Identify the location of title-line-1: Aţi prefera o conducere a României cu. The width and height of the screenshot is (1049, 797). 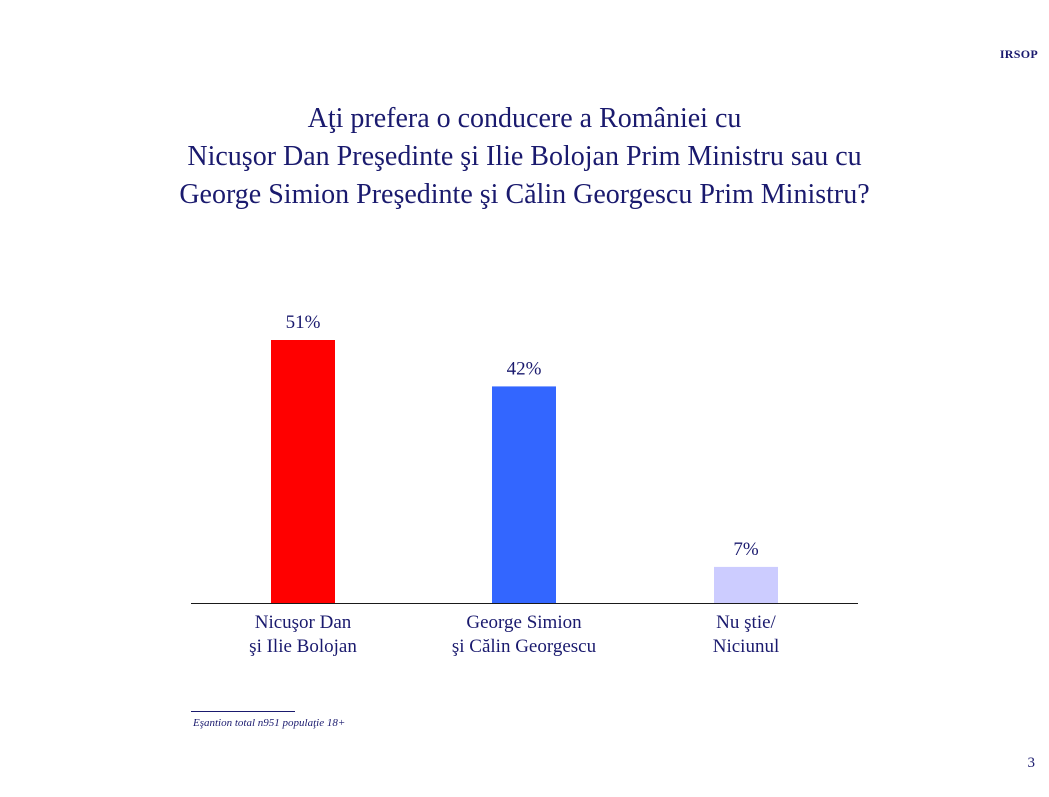
(524, 118).